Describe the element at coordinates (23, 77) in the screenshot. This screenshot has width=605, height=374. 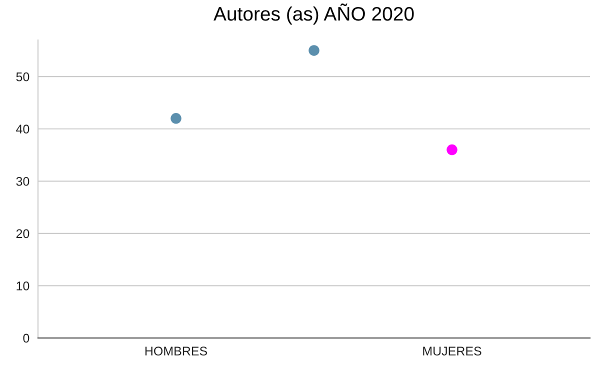
I see `y-tick-label: 50` at that location.